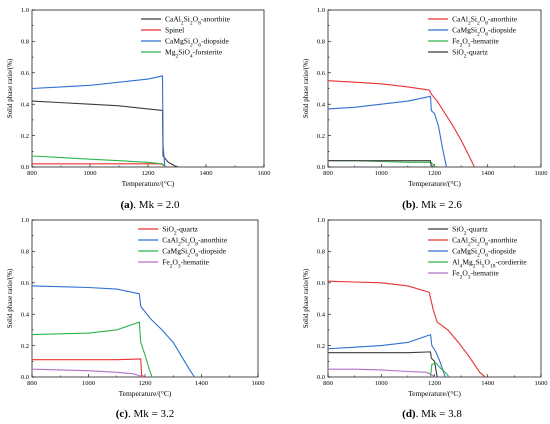  I want to click on panel-caption: (b). Mk = 2.6, so click(432, 205).